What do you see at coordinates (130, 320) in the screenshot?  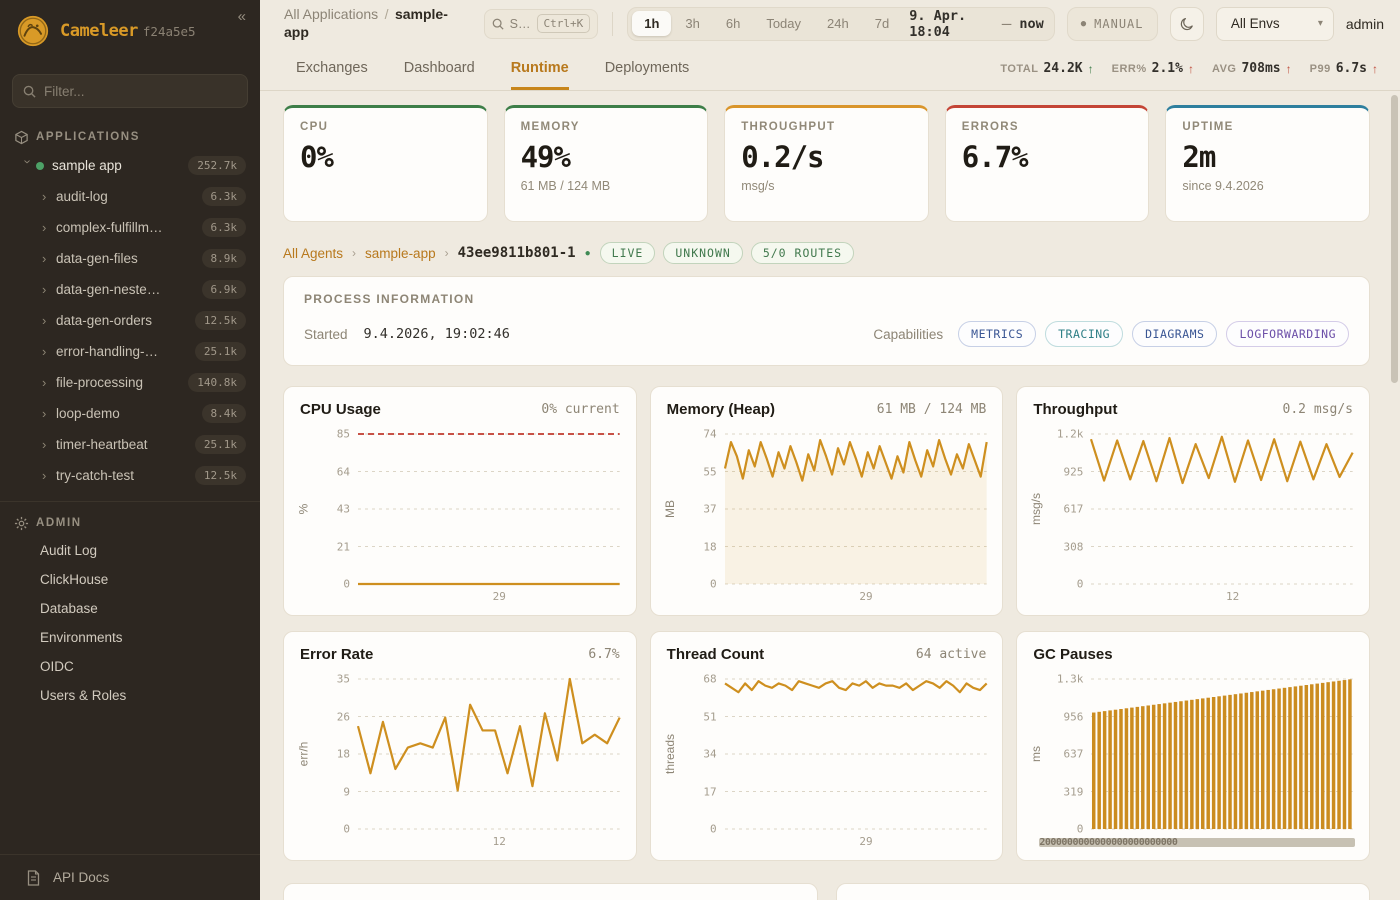 I see `sidebar-item-route: › data-gen-orders 12.5k` at bounding box center [130, 320].